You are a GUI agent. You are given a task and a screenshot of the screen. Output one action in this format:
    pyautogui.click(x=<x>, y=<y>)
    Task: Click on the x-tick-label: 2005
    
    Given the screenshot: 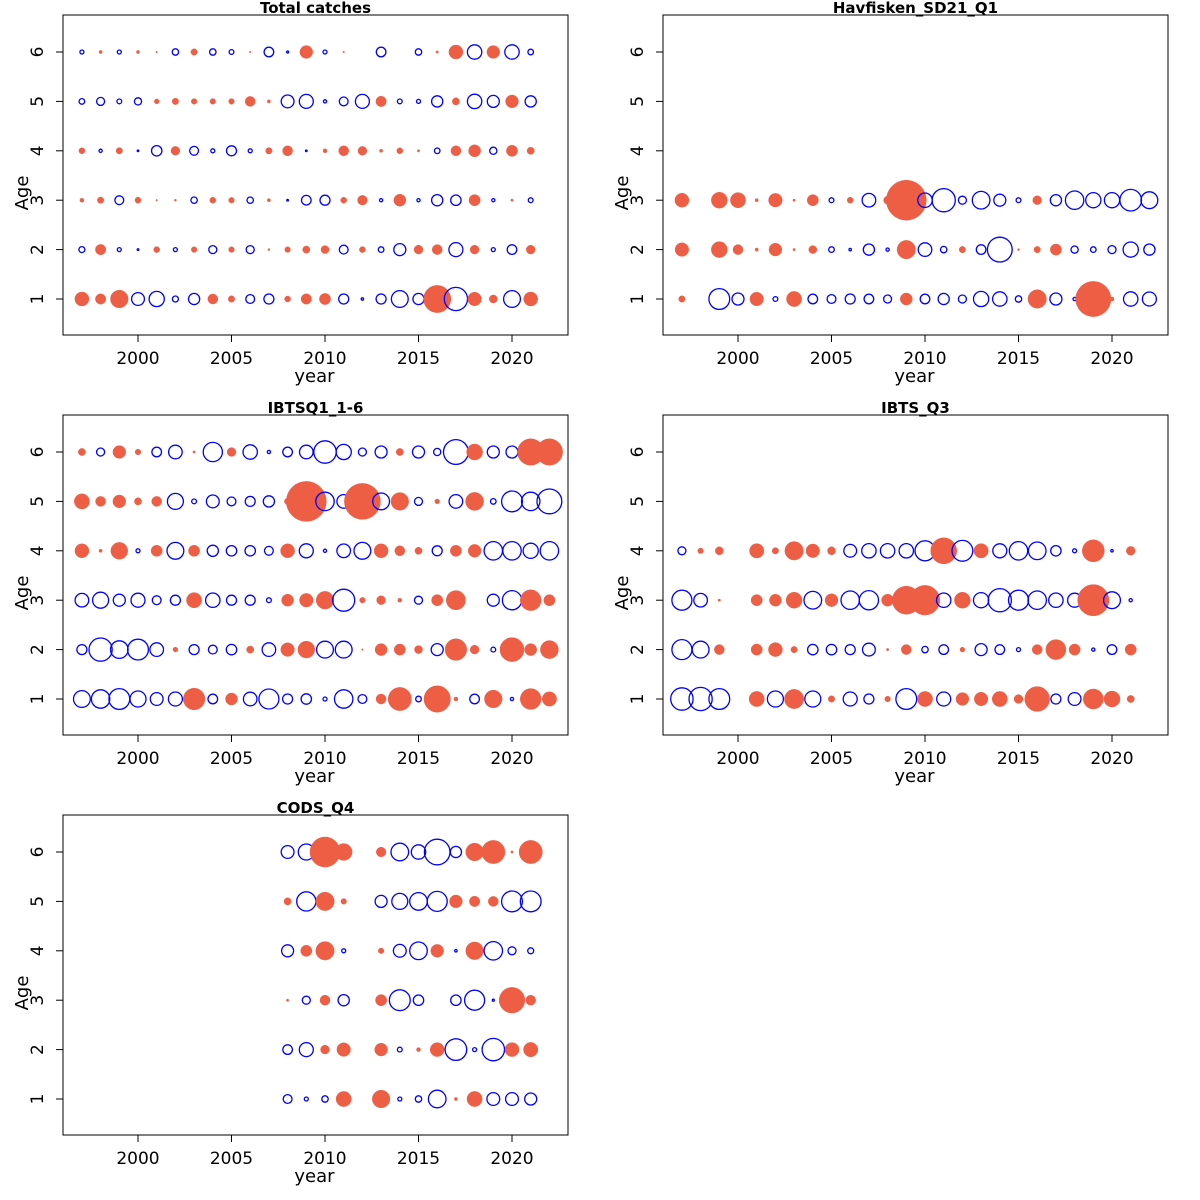 What is the action you would take?
    pyautogui.click(x=231, y=359)
    